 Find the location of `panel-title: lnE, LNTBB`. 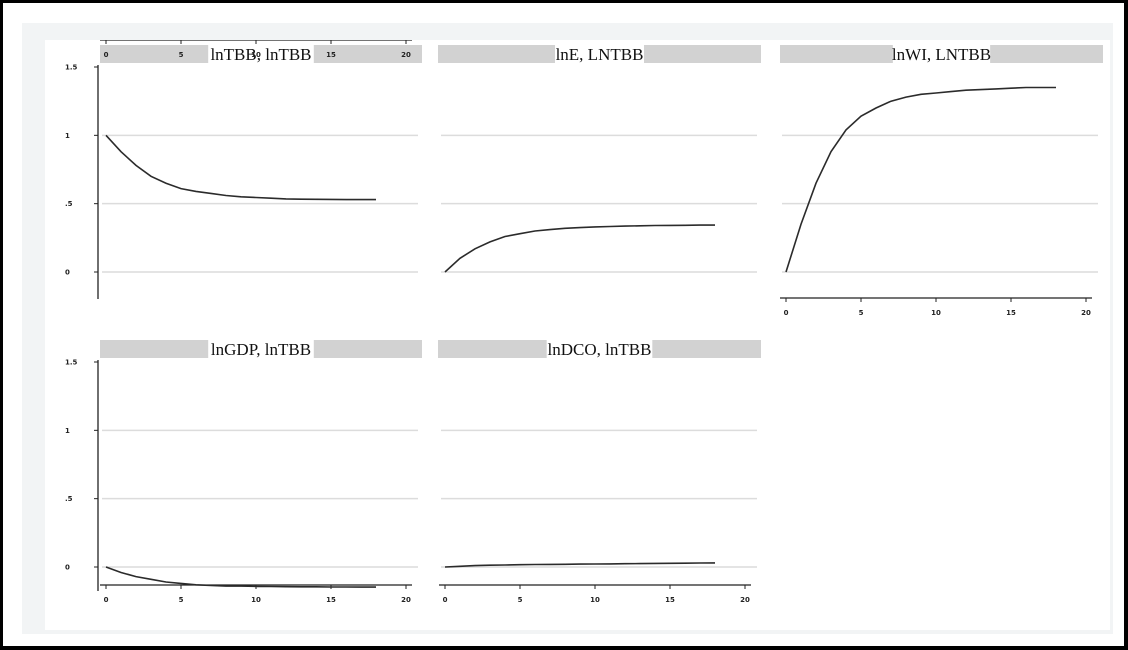

panel-title: lnE, LNTBB is located at coordinates (600, 54).